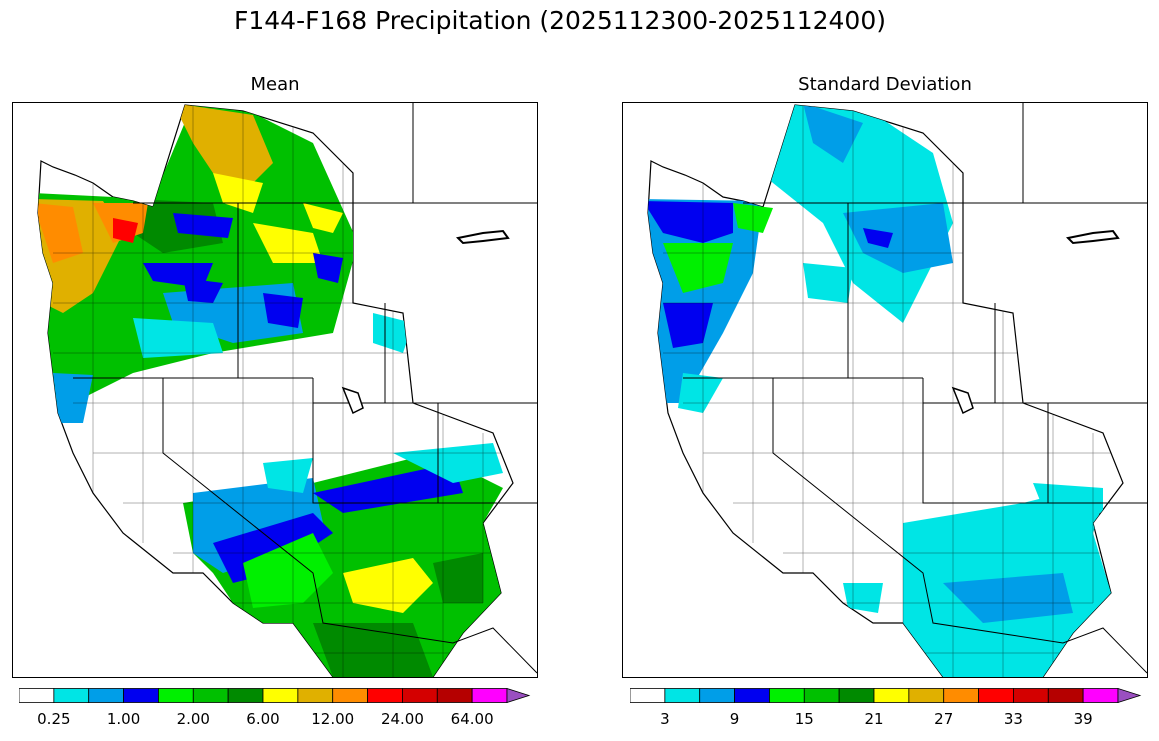 This screenshot has height=741, width=1159. I want to click on colorbar-tick-label: 27, so click(944, 719).